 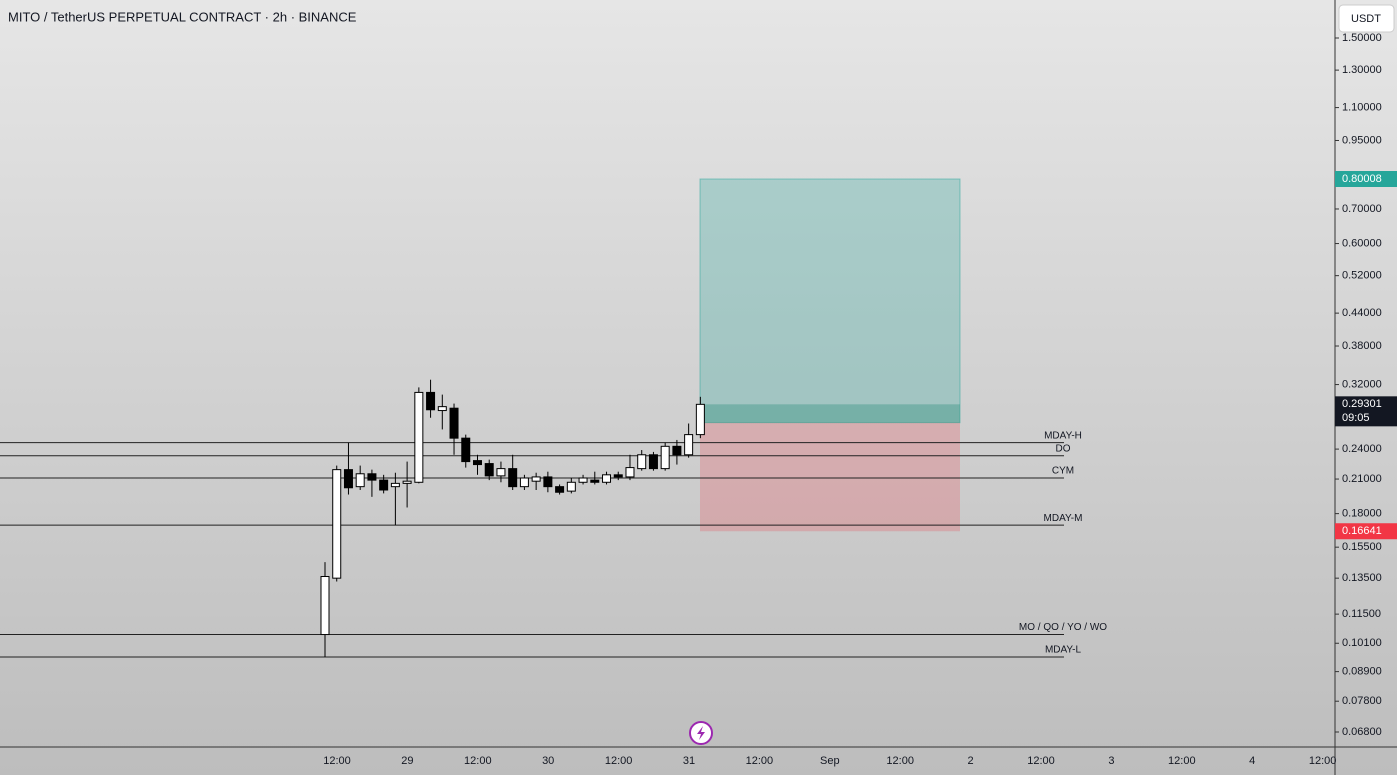 What do you see at coordinates (830, 477) in the screenshot?
I see `stop-zone` at bounding box center [830, 477].